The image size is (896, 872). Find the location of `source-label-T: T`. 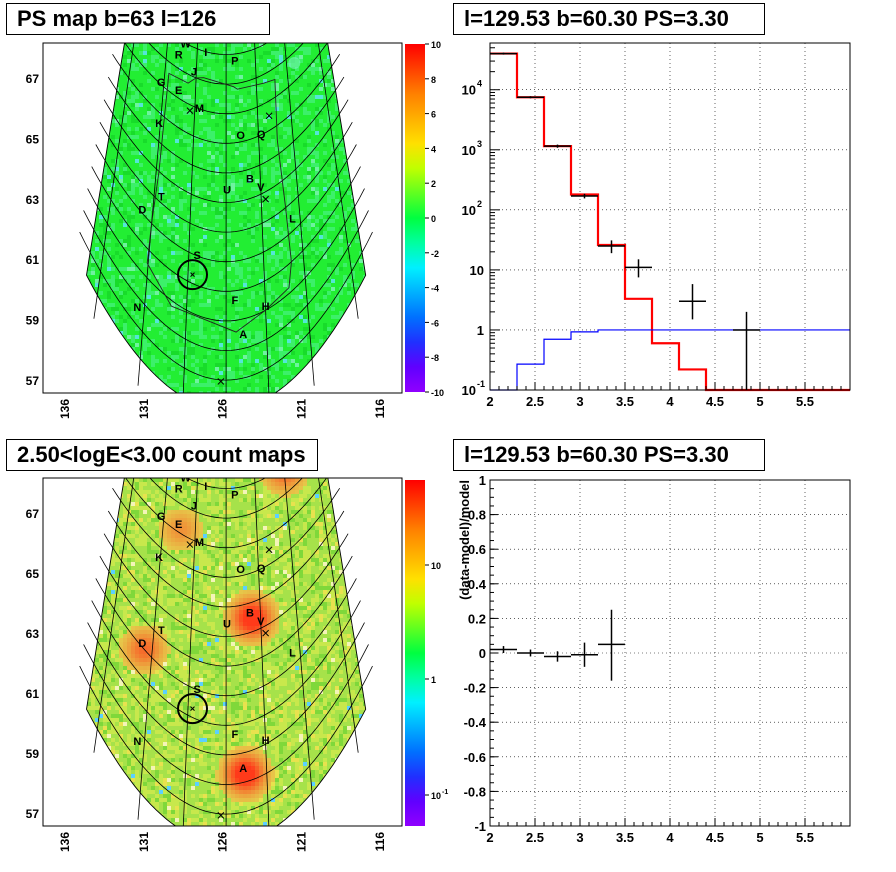

source-label-T: T is located at coordinates (161, 197).